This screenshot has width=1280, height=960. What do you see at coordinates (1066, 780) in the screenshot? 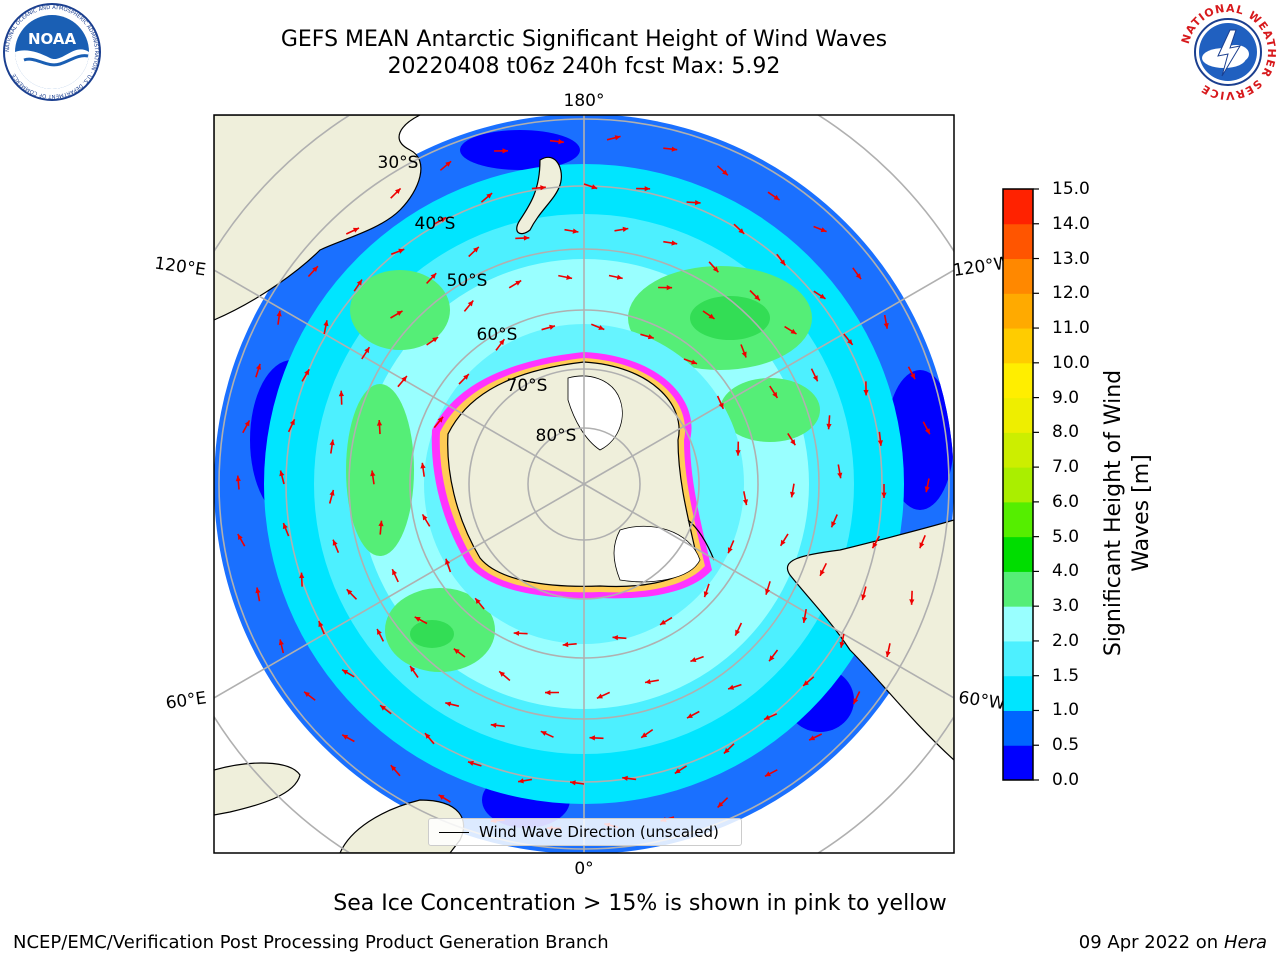
I see `colorbar-tick-label: 0.0` at bounding box center [1066, 780].